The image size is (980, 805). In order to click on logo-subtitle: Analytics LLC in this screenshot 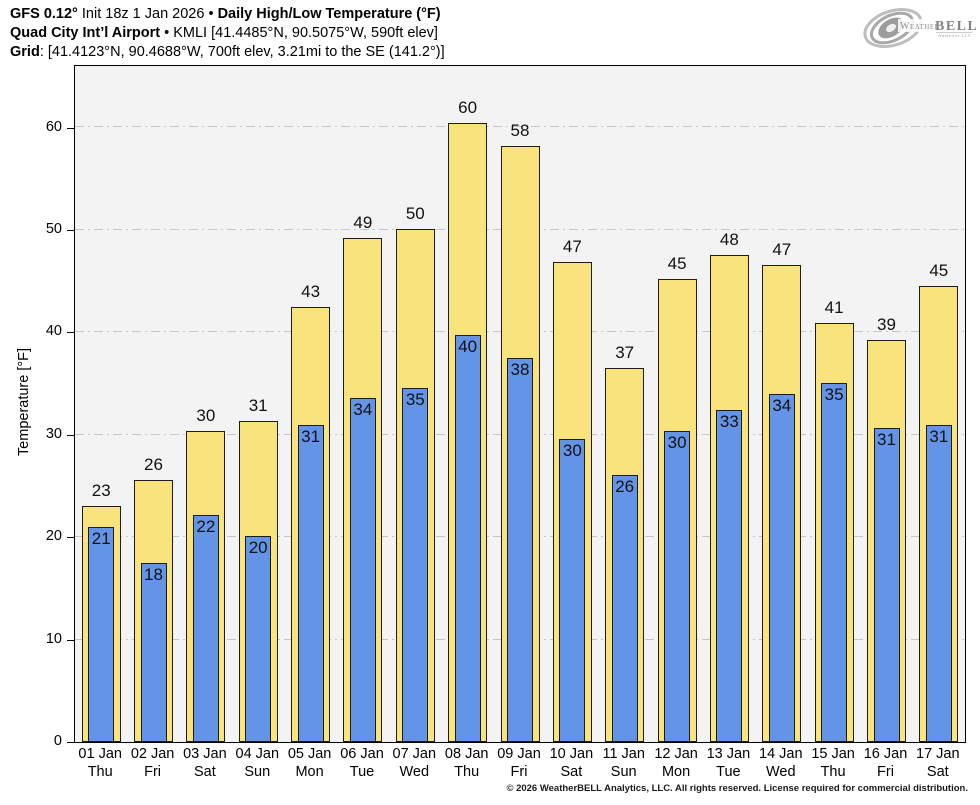, I will do `click(954, 35)`.